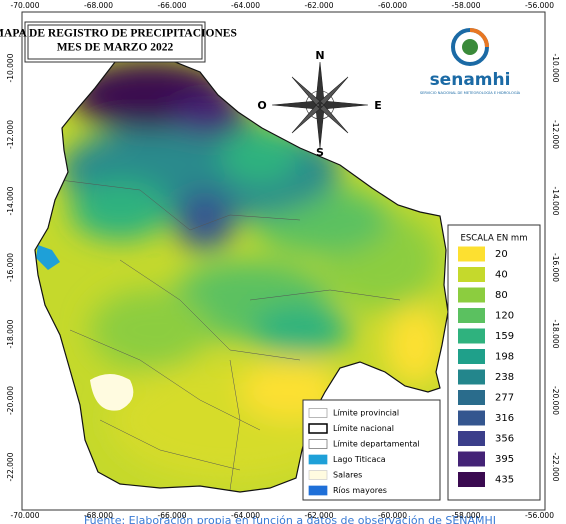 The image size is (566, 524). I want to click on scale-title: ESCALA EN mm, so click(494, 239).